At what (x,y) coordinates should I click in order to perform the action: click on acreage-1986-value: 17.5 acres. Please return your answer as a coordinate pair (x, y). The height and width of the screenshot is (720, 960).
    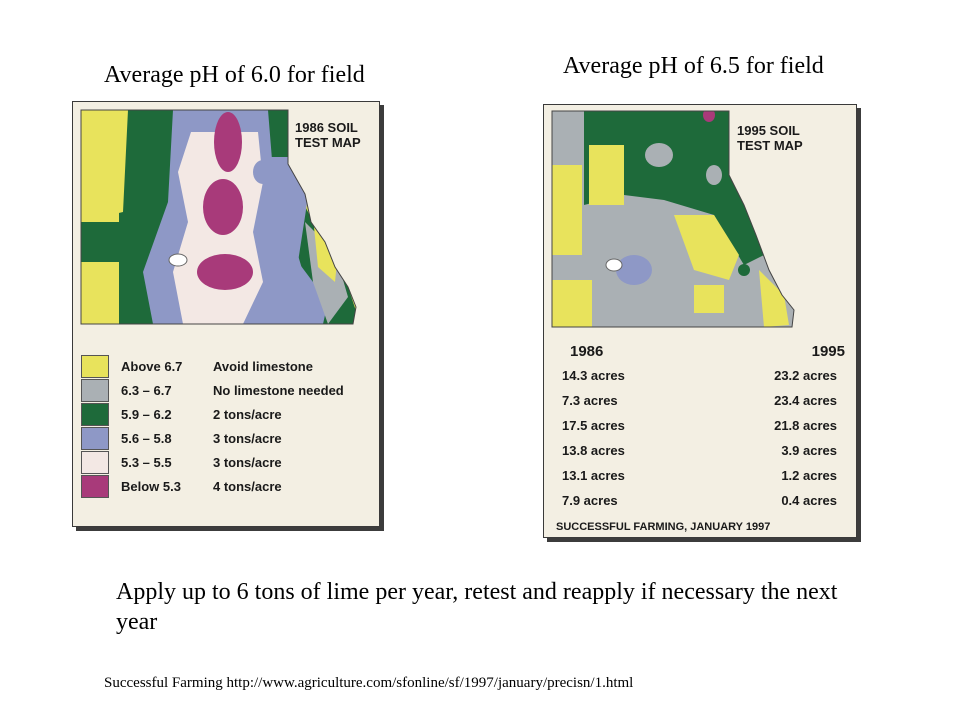
    Looking at the image, I should click on (593, 425).